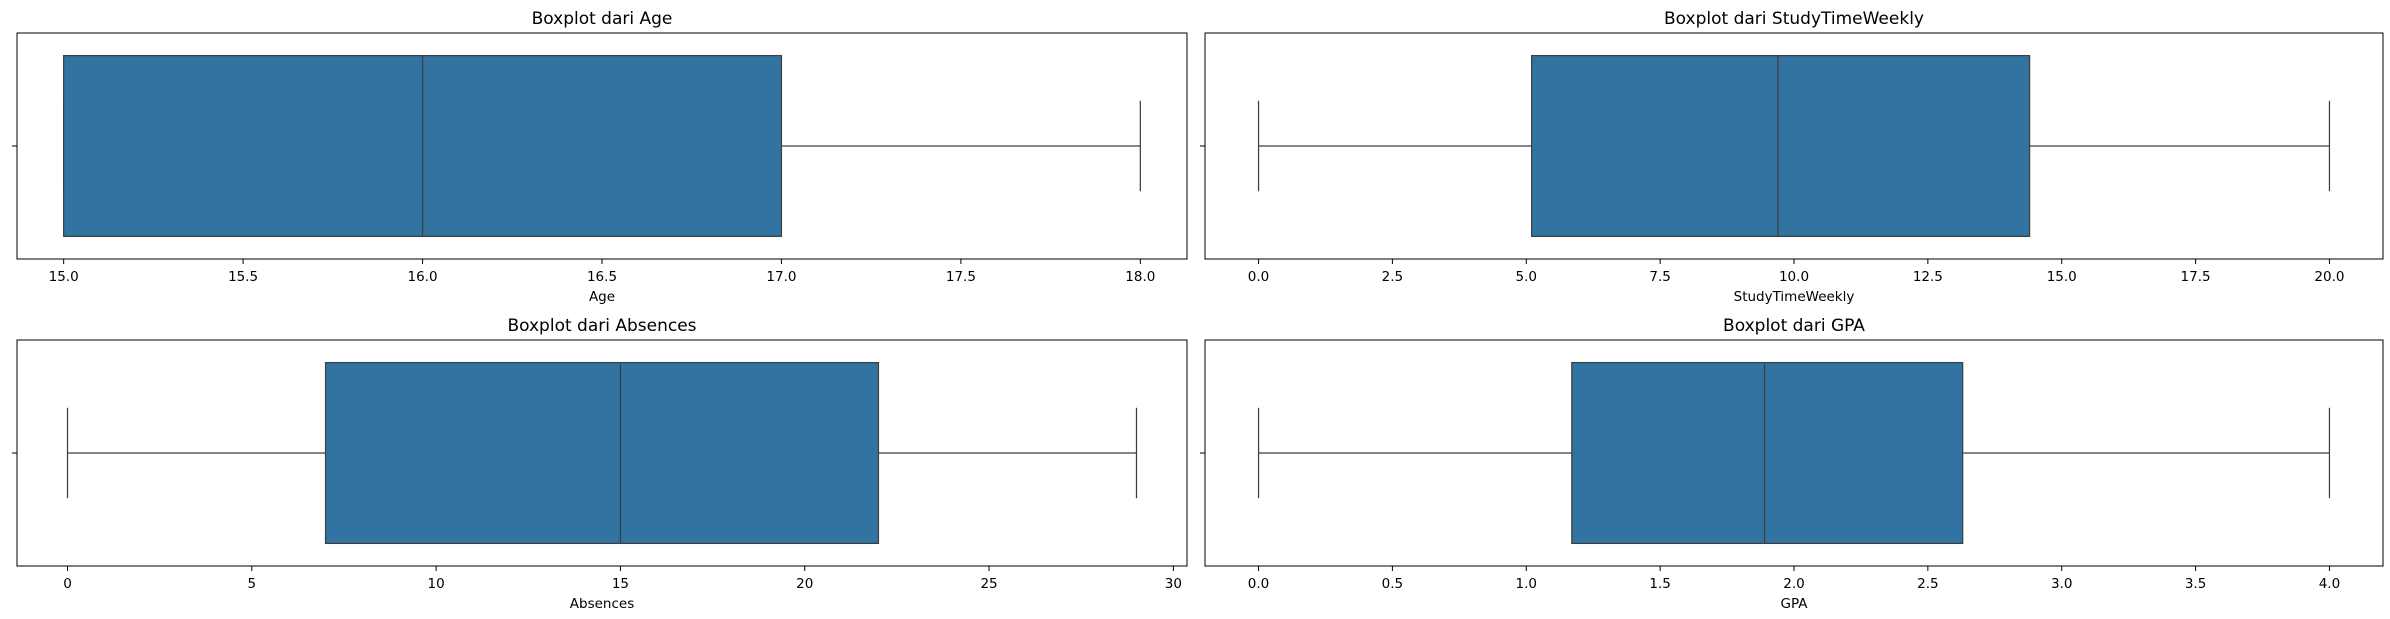 This screenshot has height=619, width=2390. Describe the element at coordinates (2329, 277) in the screenshot. I see `x-tick-label: 20.0` at that location.